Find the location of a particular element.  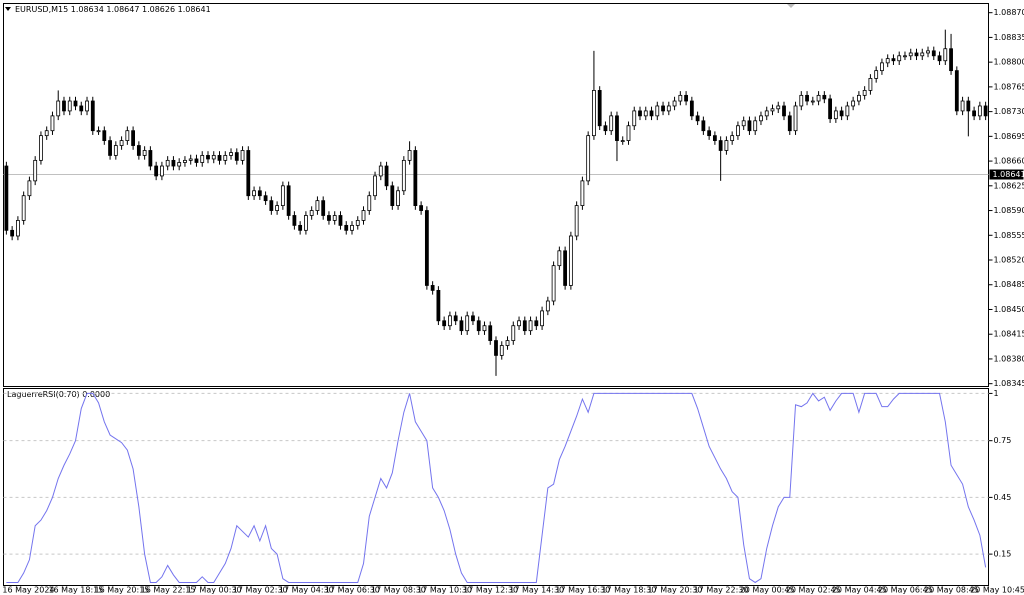

x-tick-label: 17 May 08:30 is located at coordinates (398, 590).